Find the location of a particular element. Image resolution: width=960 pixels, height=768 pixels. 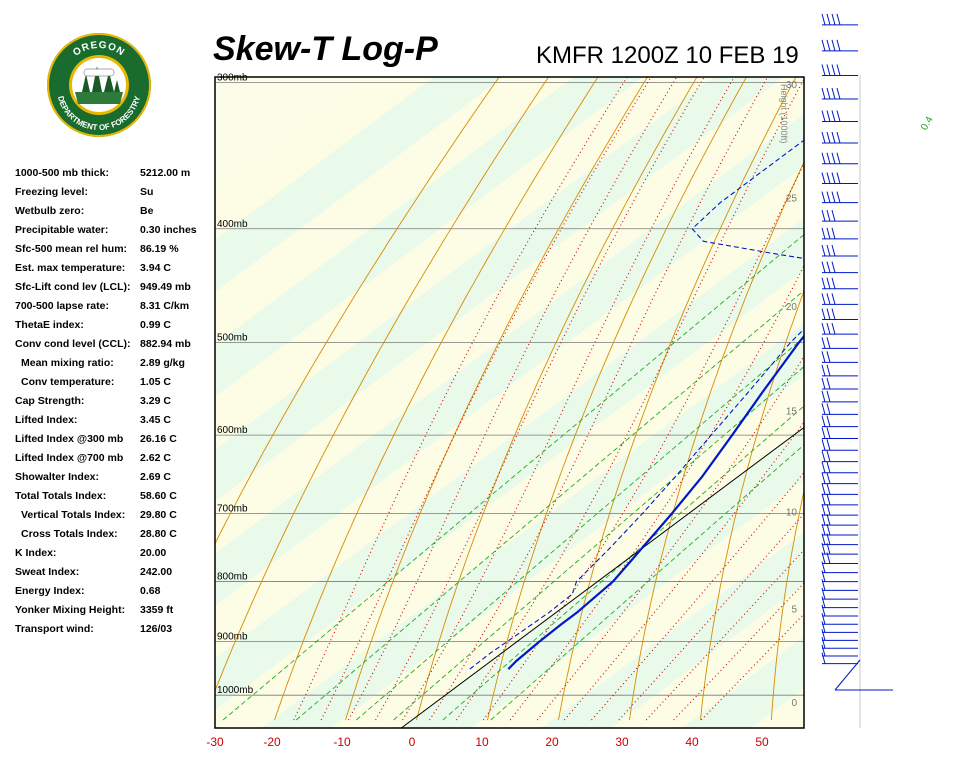

stat-label: Transport wind: is located at coordinates (54, 629).